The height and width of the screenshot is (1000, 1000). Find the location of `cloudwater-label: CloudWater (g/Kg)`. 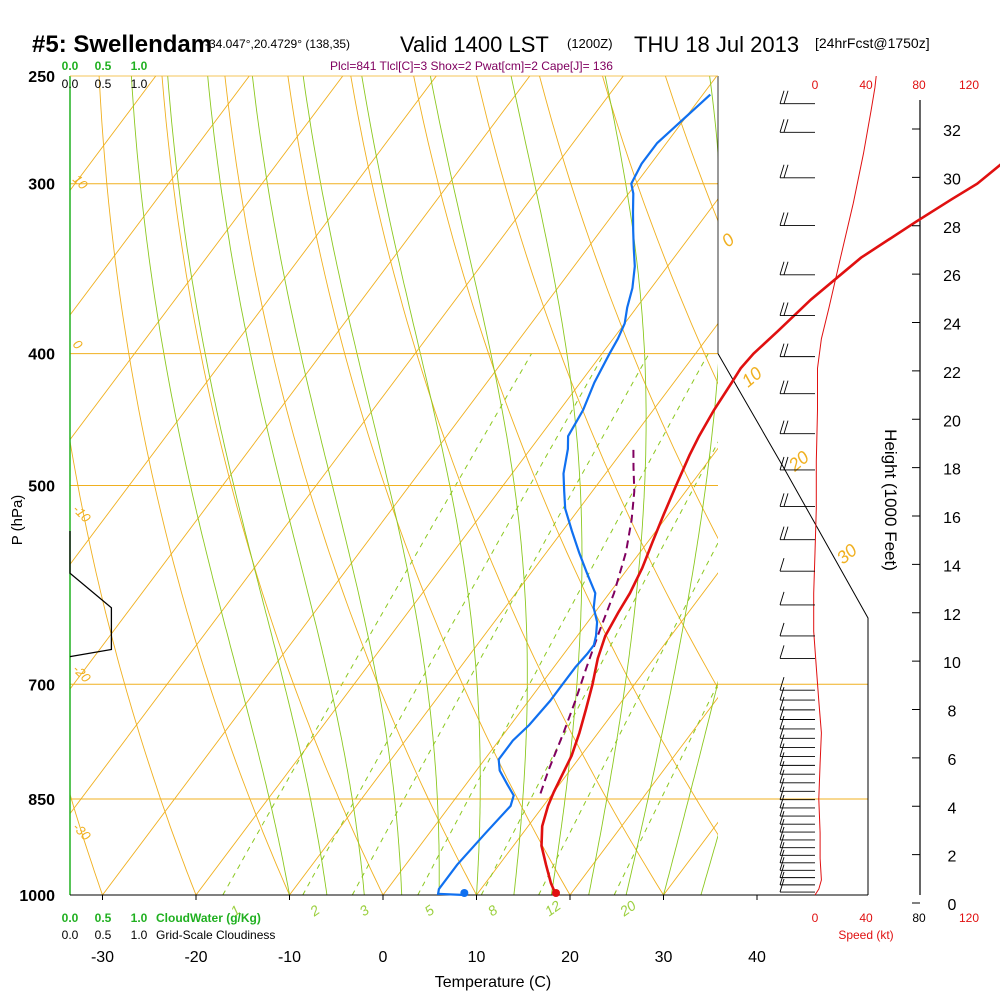

cloudwater-label: CloudWater (g/Kg) is located at coordinates (208, 918).